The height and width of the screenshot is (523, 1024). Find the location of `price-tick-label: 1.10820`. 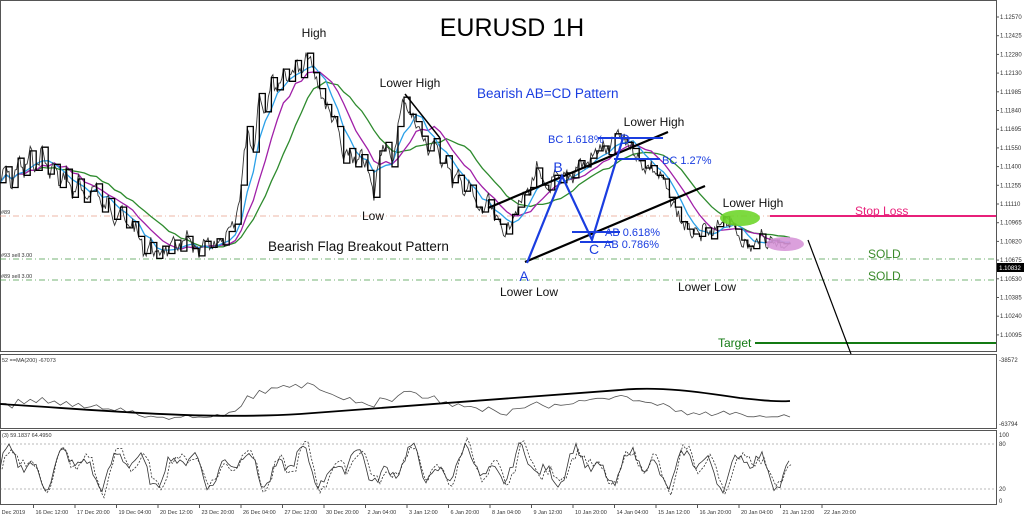

price-tick-label: 1.10820 is located at coordinates (1011, 242).